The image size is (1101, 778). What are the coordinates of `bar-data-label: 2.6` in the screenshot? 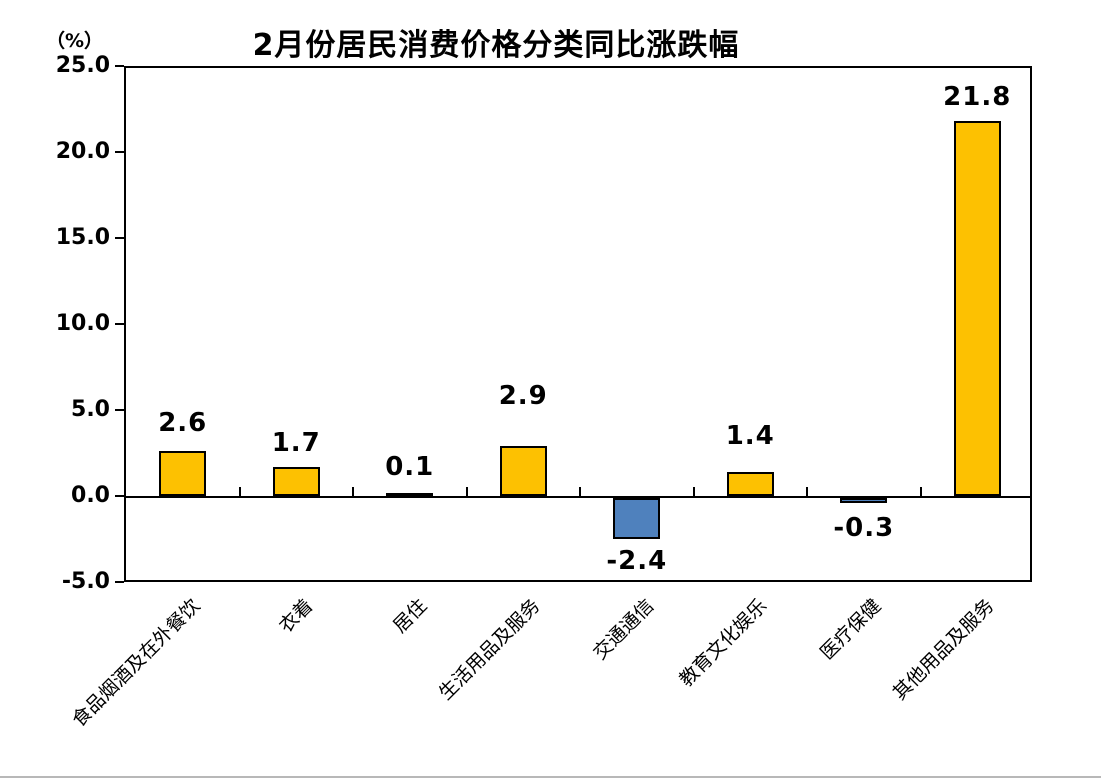 It's located at (183, 423).